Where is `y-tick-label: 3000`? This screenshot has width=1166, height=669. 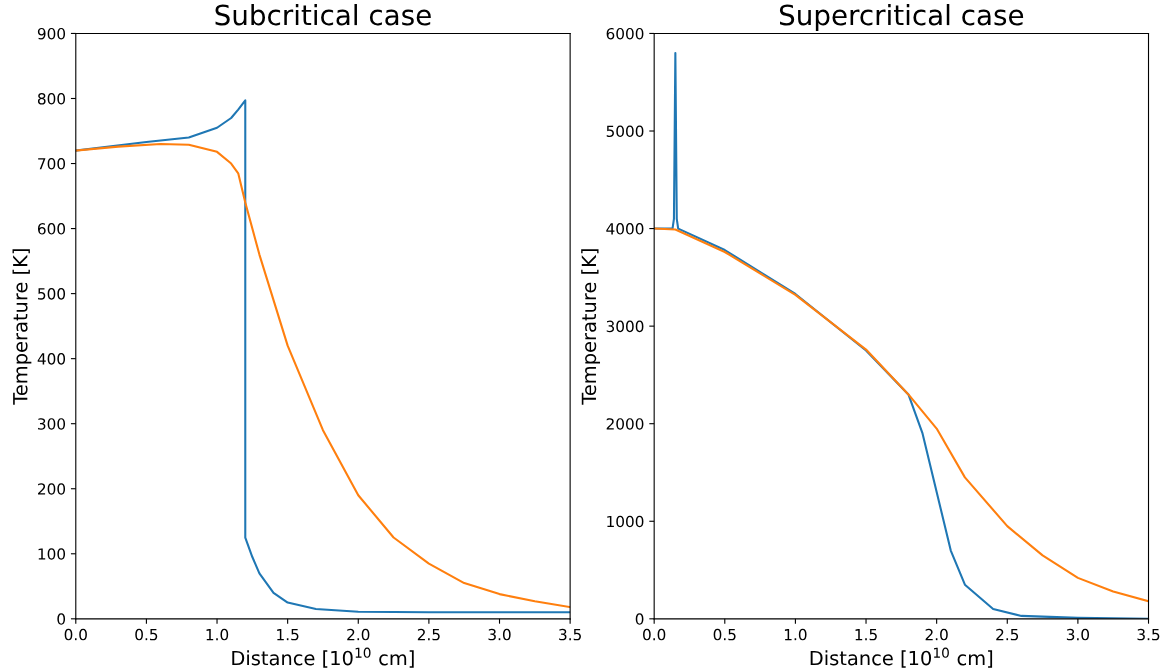
y-tick-label: 3000 is located at coordinates (625, 326).